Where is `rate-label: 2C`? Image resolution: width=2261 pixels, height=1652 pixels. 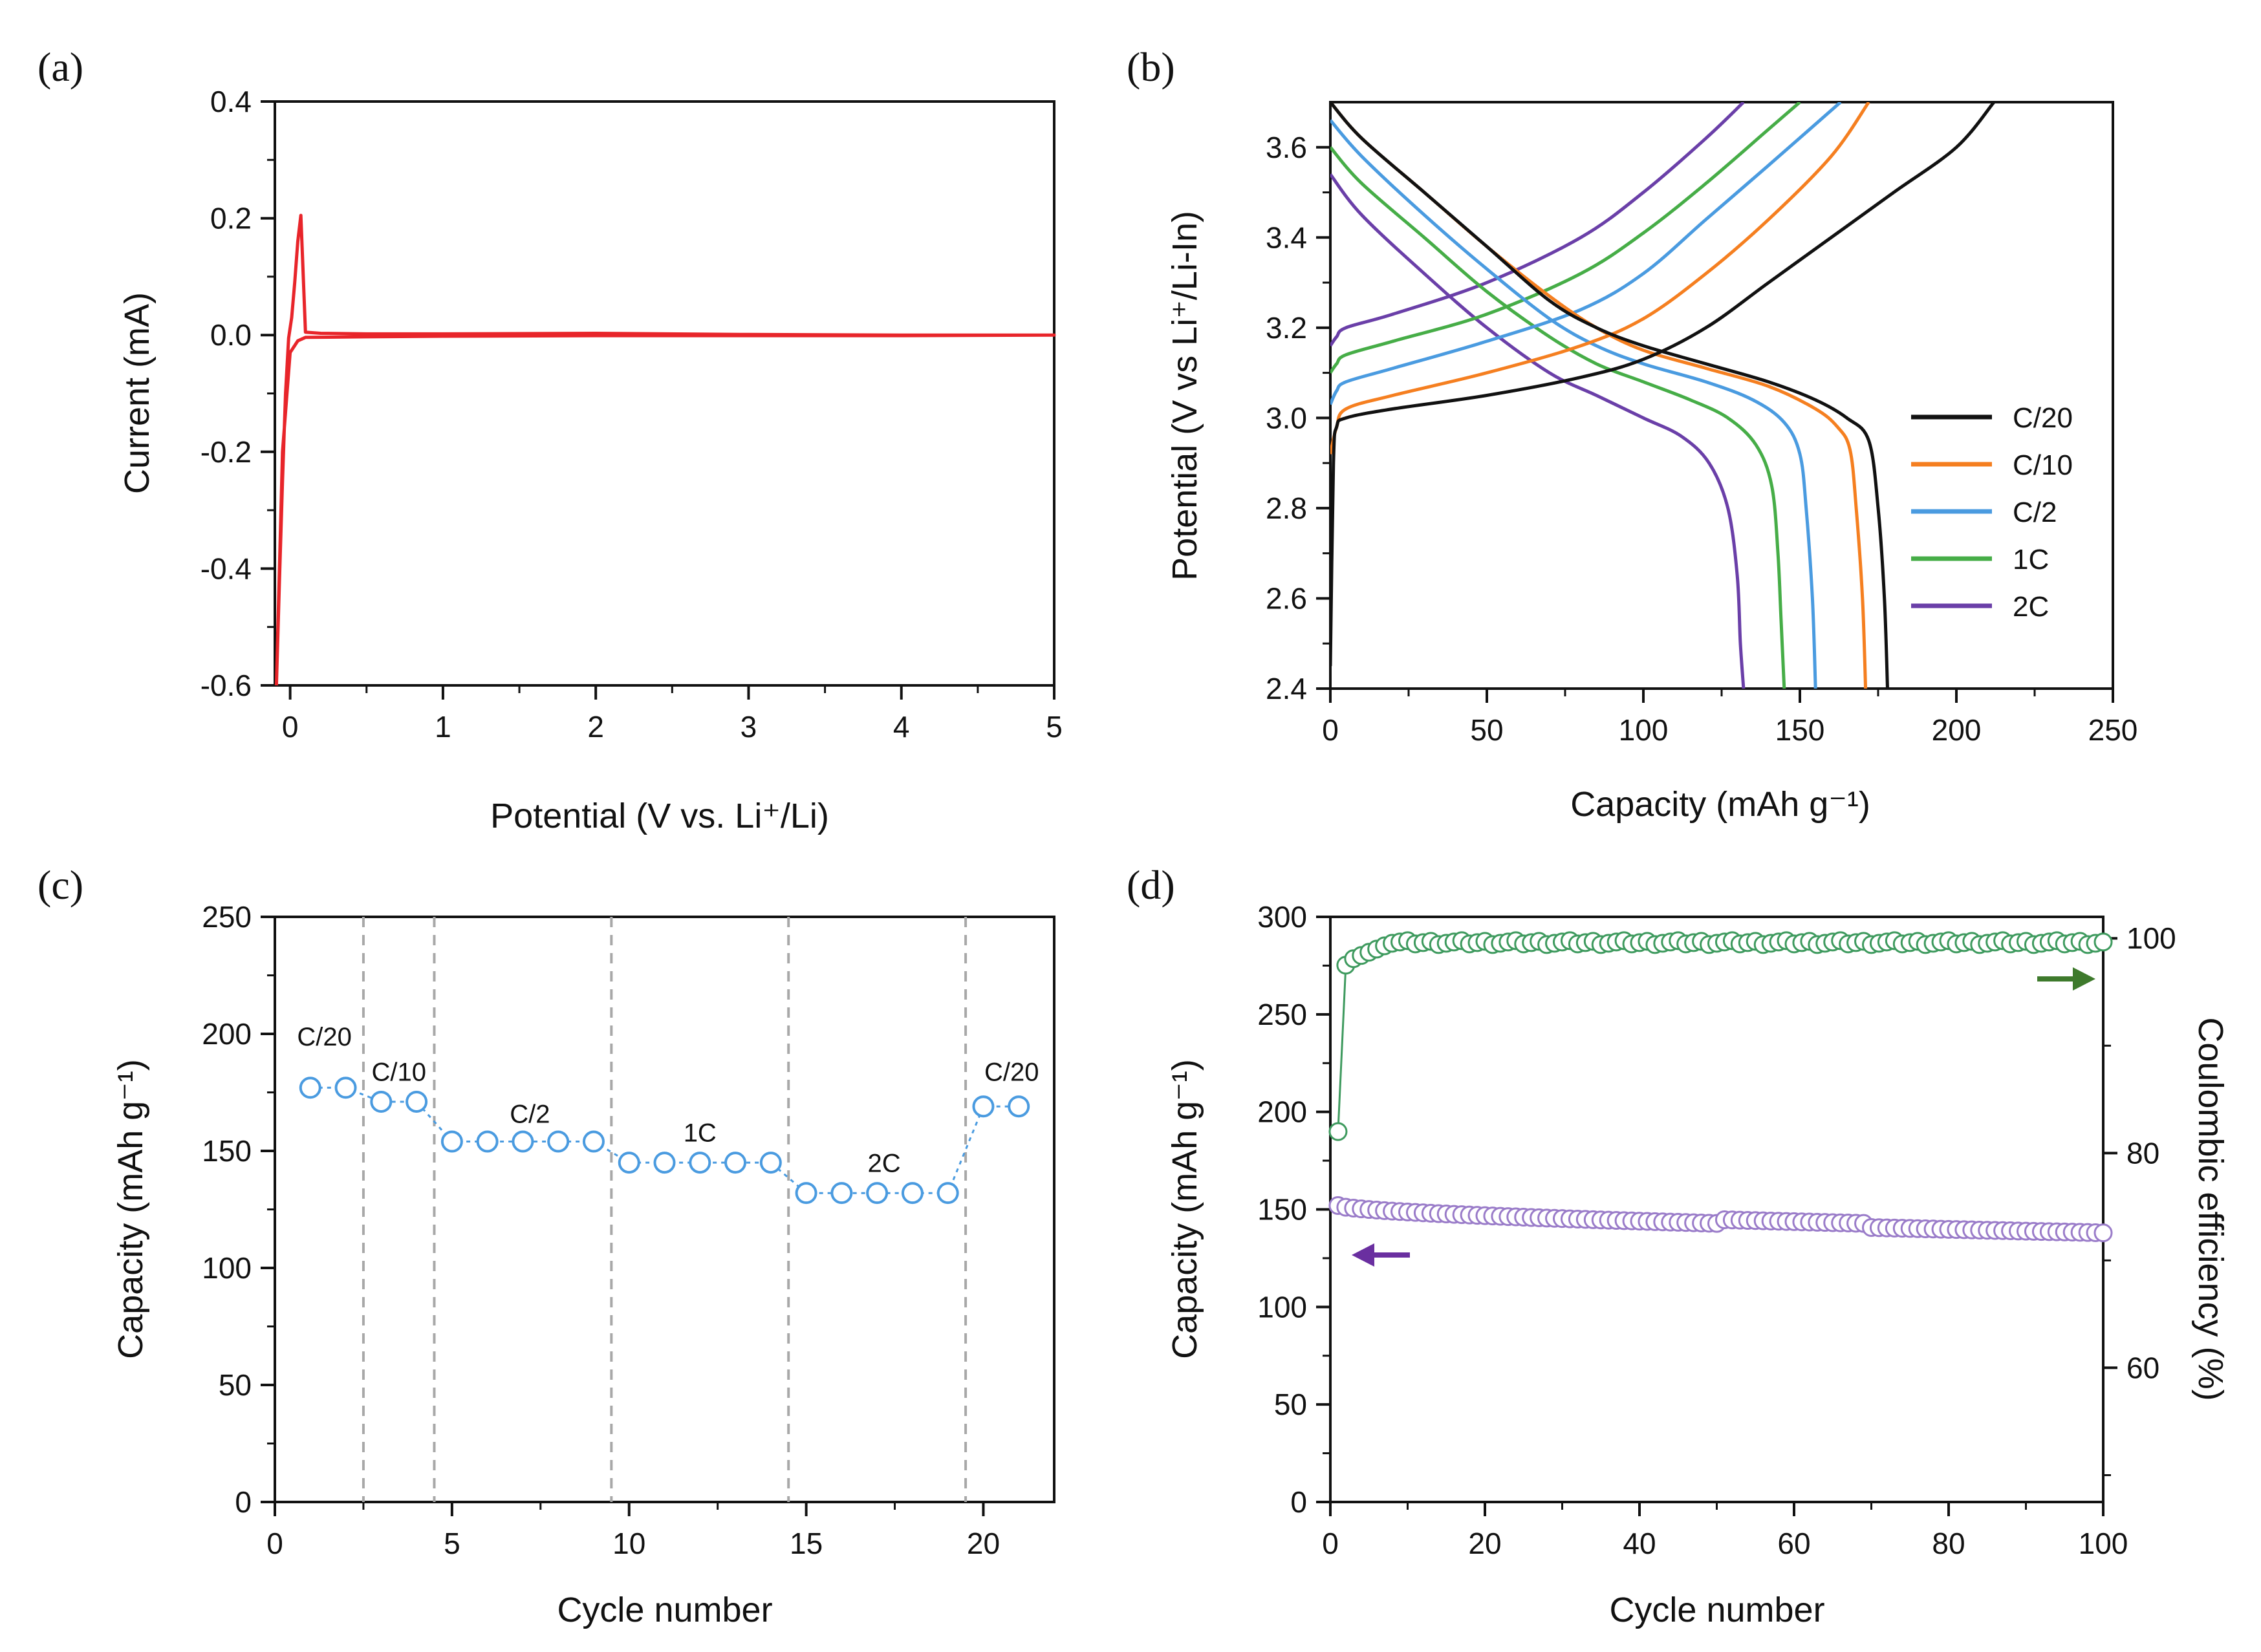
rate-label: 2C is located at coordinates (884, 1164).